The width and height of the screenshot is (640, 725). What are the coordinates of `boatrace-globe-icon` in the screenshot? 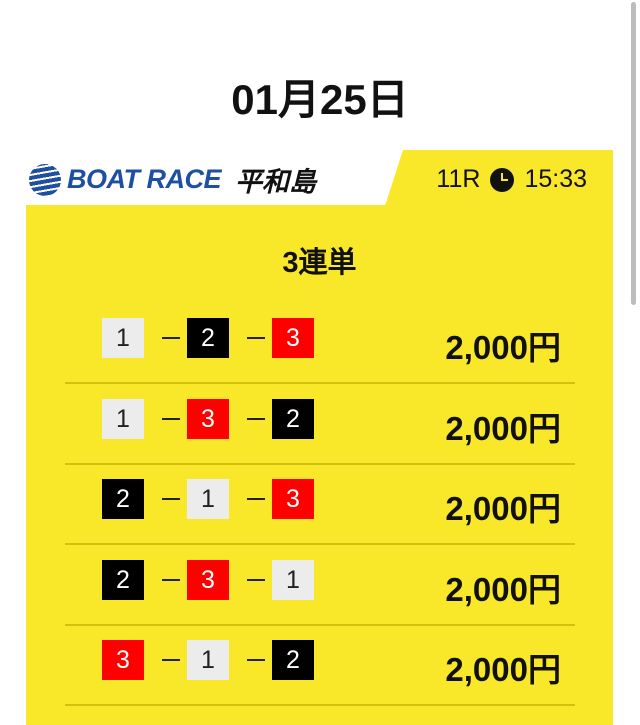 It's located at (45, 179).